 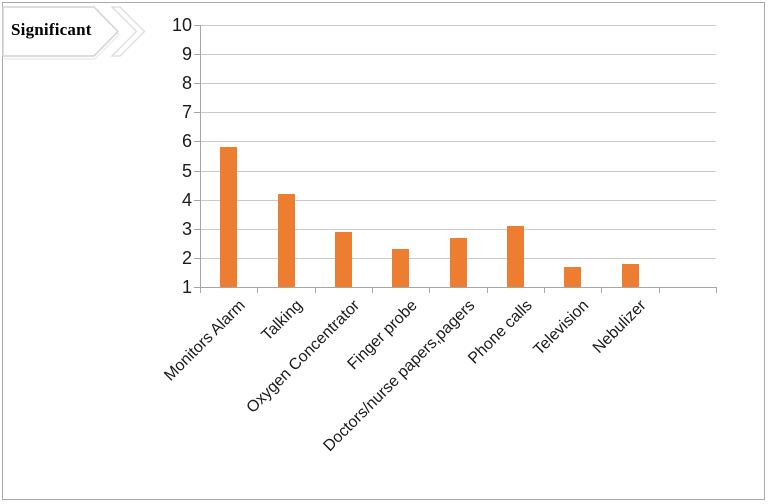 I want to click on significant-callout: Significant, so click(x=80, y=35).